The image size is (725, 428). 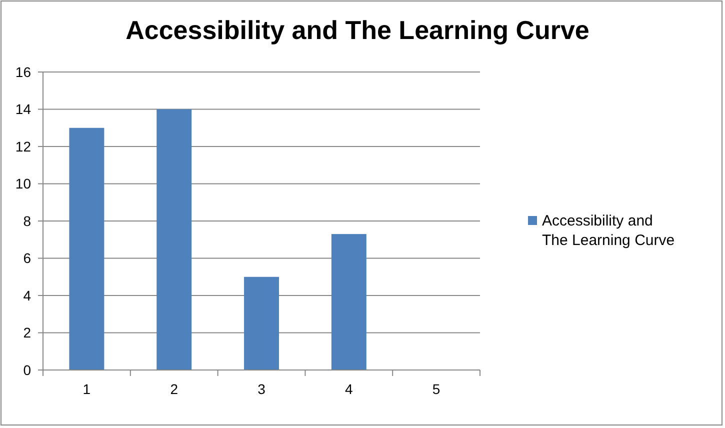 I want to click on chart-title: Accessibility and The Learning Curve, so click(x=358, y=30).